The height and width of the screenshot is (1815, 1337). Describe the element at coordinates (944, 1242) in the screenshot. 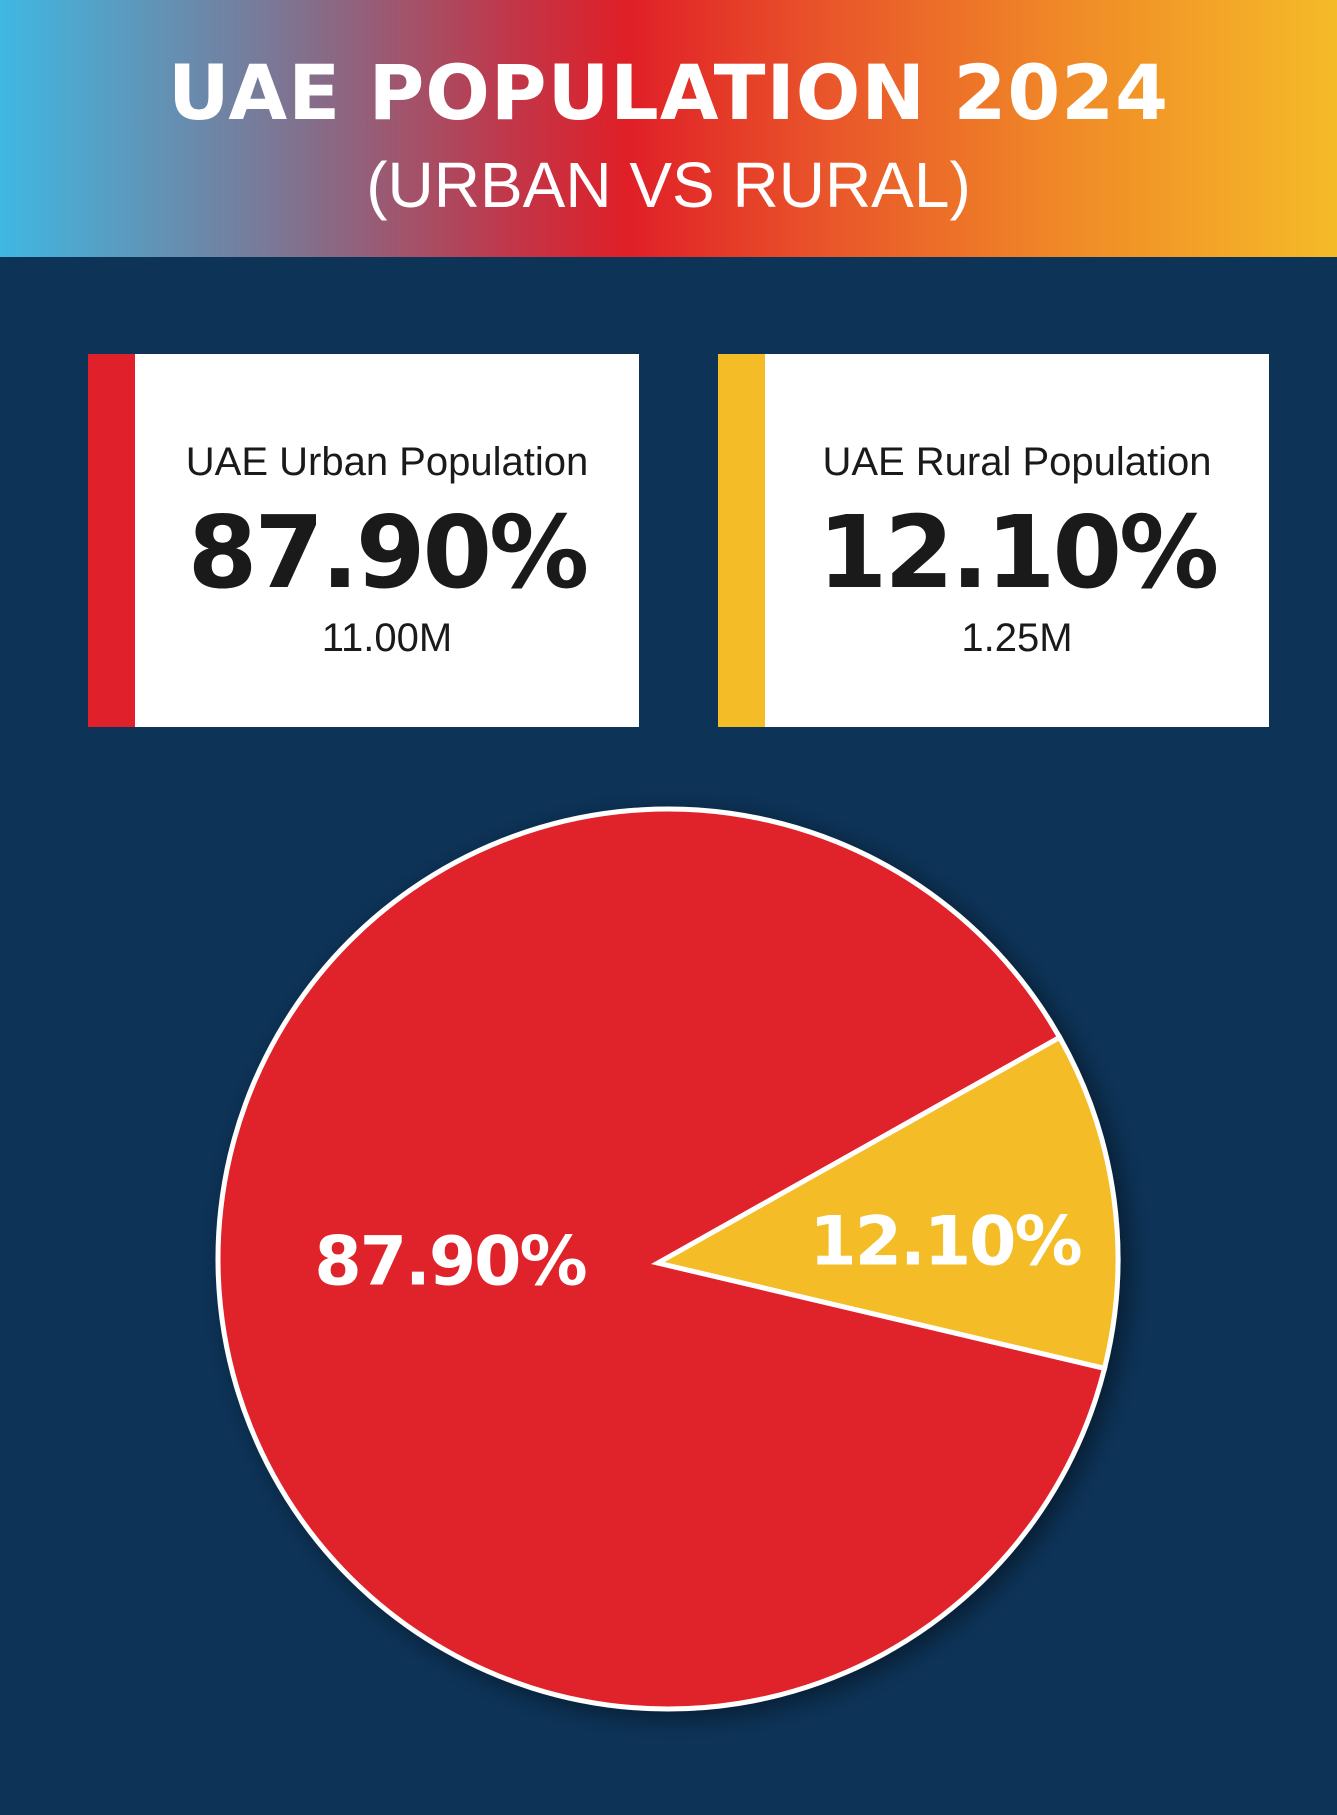

I see `pie-label-rural: 12.10%` at that location.